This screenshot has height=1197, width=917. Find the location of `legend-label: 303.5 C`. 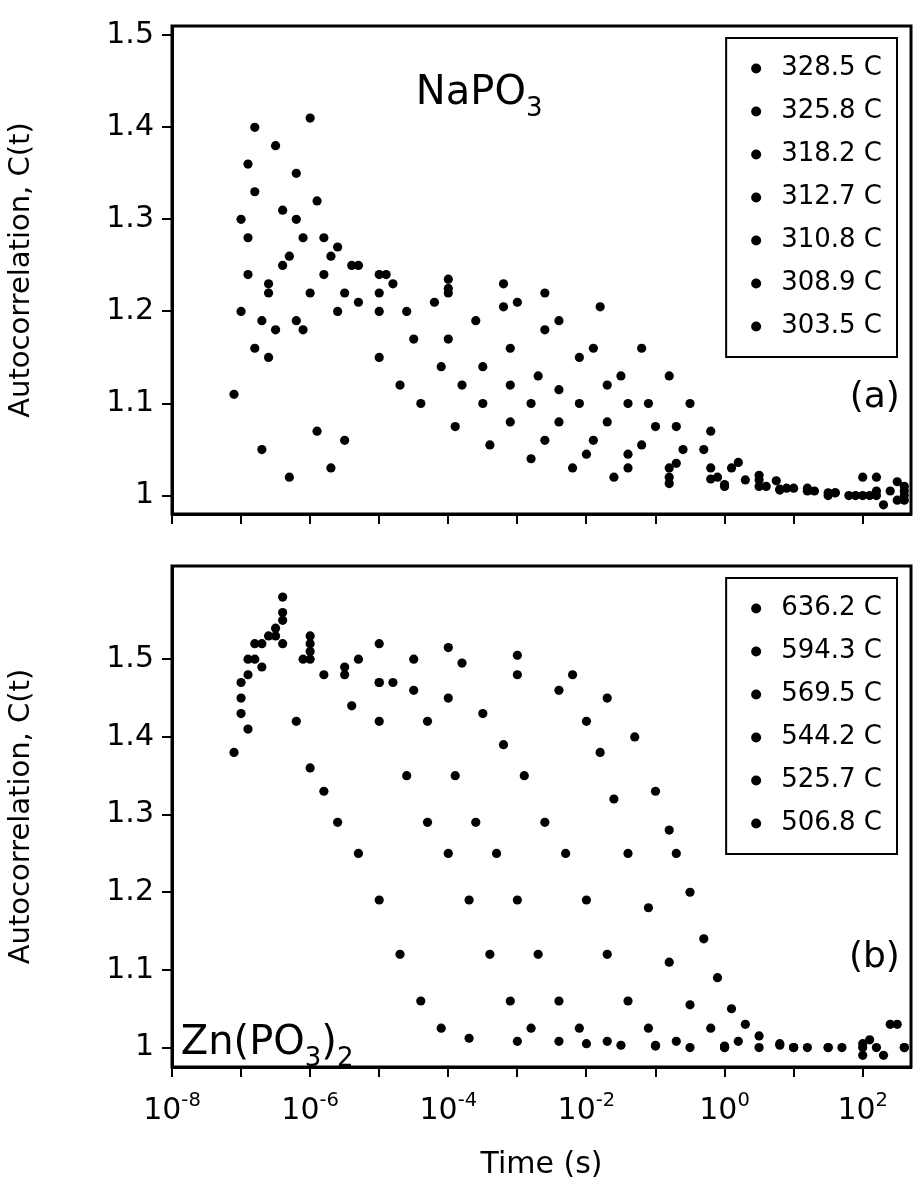

legend-label: 303.5 C is located at coordinates (832, 324).